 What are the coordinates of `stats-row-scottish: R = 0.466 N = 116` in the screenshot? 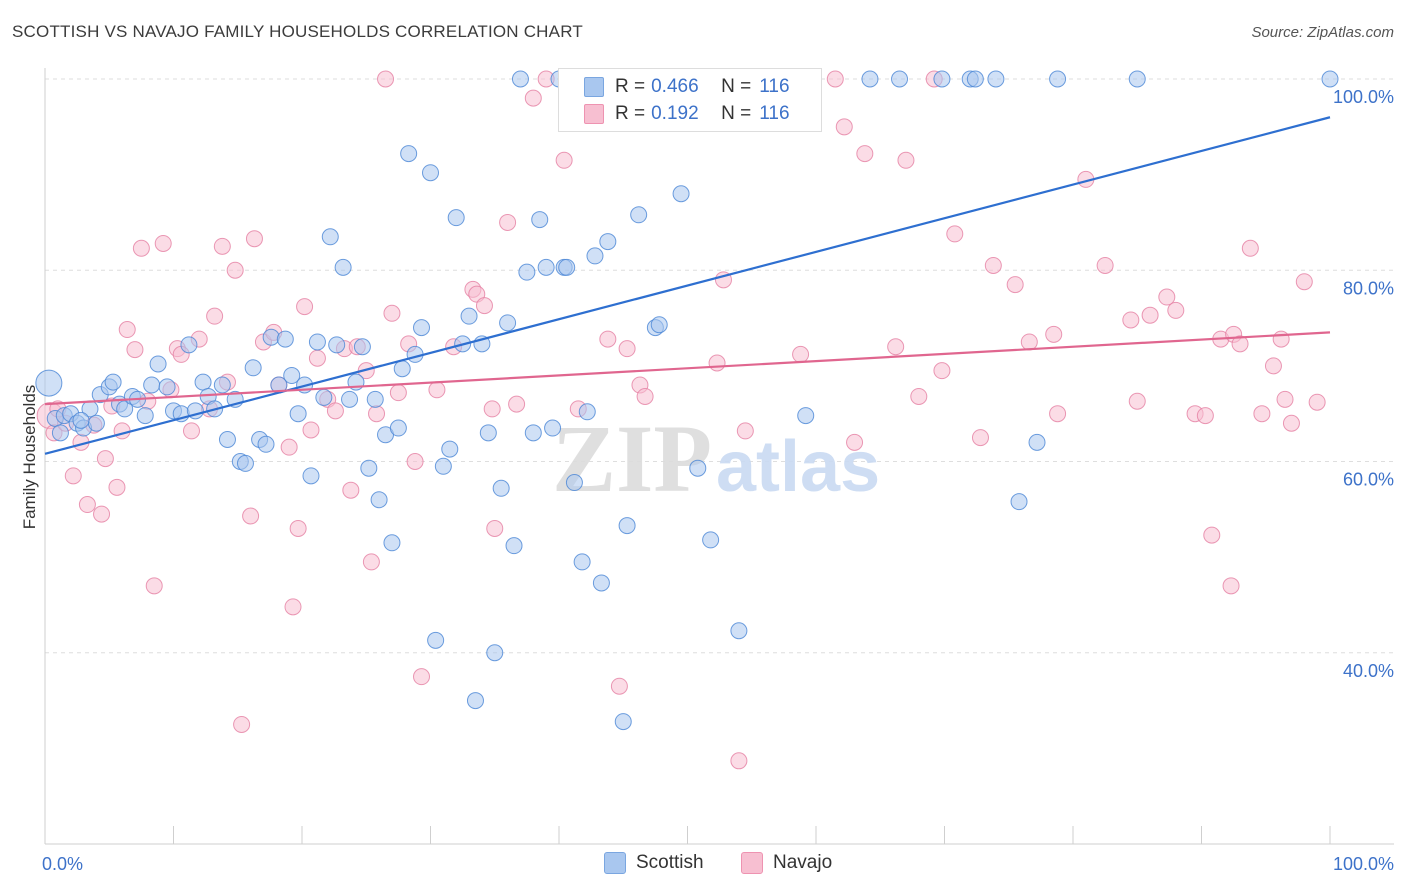 It's located at (687, 87).